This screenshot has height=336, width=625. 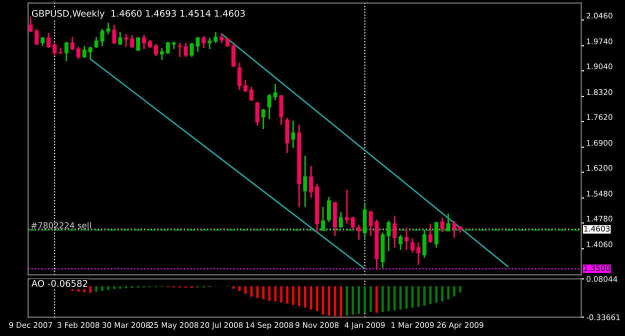 I want to click on chart-title: AO -0.06582, so click(x=60, y=283).